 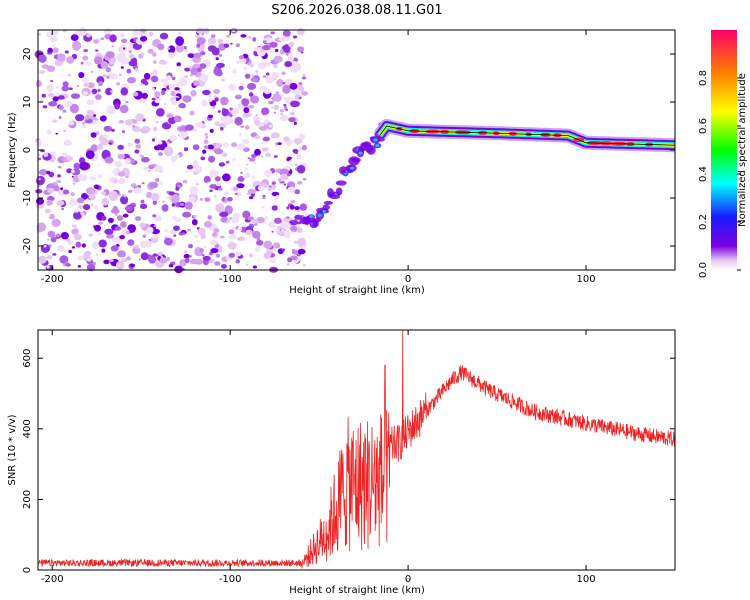 I want to click on ridge-core, so click(x=360, y=153).